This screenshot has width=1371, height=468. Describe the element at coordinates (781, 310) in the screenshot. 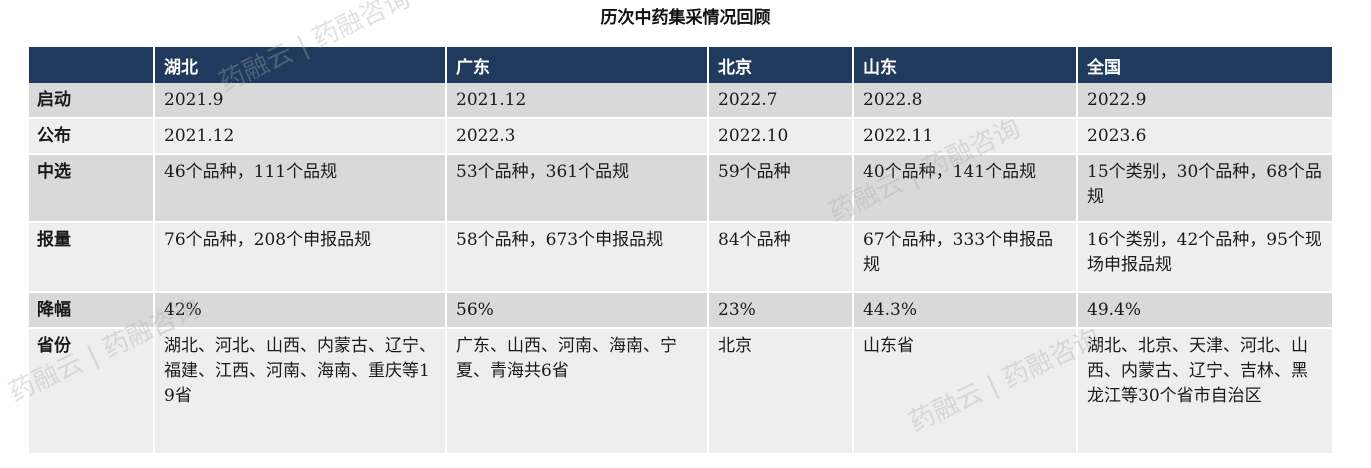

I see `table-cell: 23%` at that location.